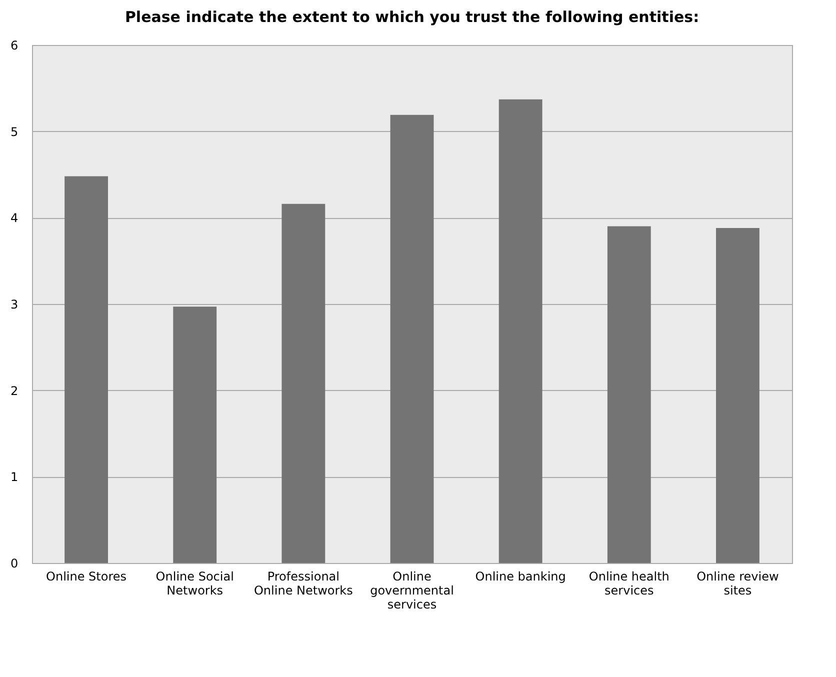  What do you see at coordinates (412, 591) in the screenshot?
I see `x-tick-label: Online governmental services` at bounding box center [412, 591].